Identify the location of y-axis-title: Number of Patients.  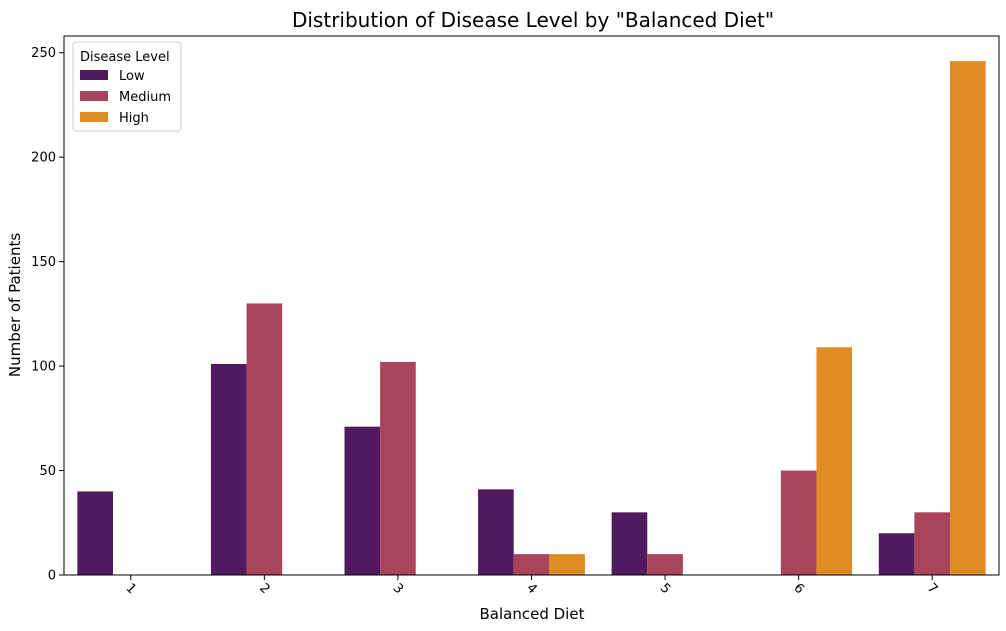
(15, 305).